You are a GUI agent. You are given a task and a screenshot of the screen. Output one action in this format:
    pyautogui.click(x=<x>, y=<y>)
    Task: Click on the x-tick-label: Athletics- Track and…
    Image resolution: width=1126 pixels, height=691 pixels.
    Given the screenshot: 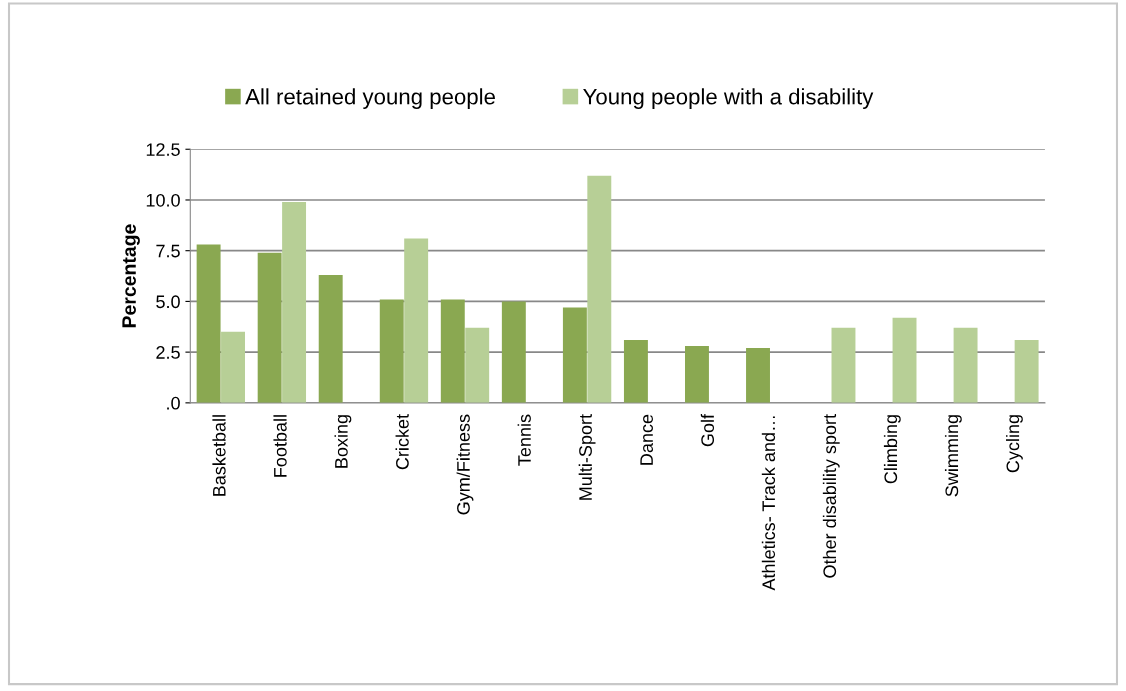 What is the action you would take?
    pyautogui.click(x=768, y=503)
    